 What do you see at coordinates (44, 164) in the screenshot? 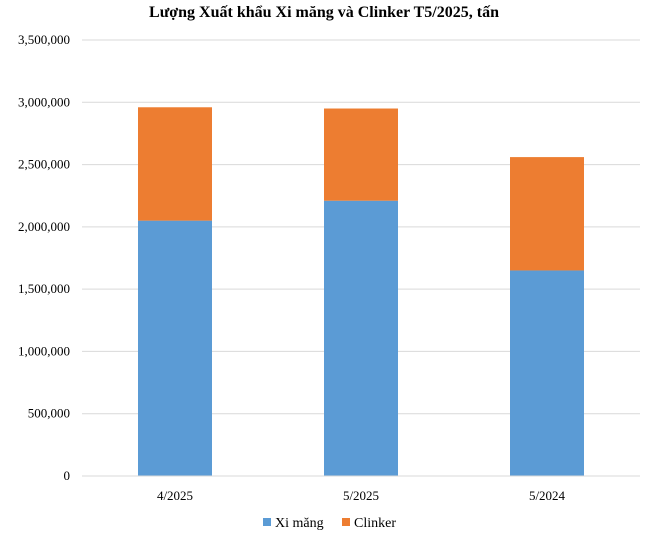
I see `y-tick-label: 2,500,000` at bounding box center [44, 164].